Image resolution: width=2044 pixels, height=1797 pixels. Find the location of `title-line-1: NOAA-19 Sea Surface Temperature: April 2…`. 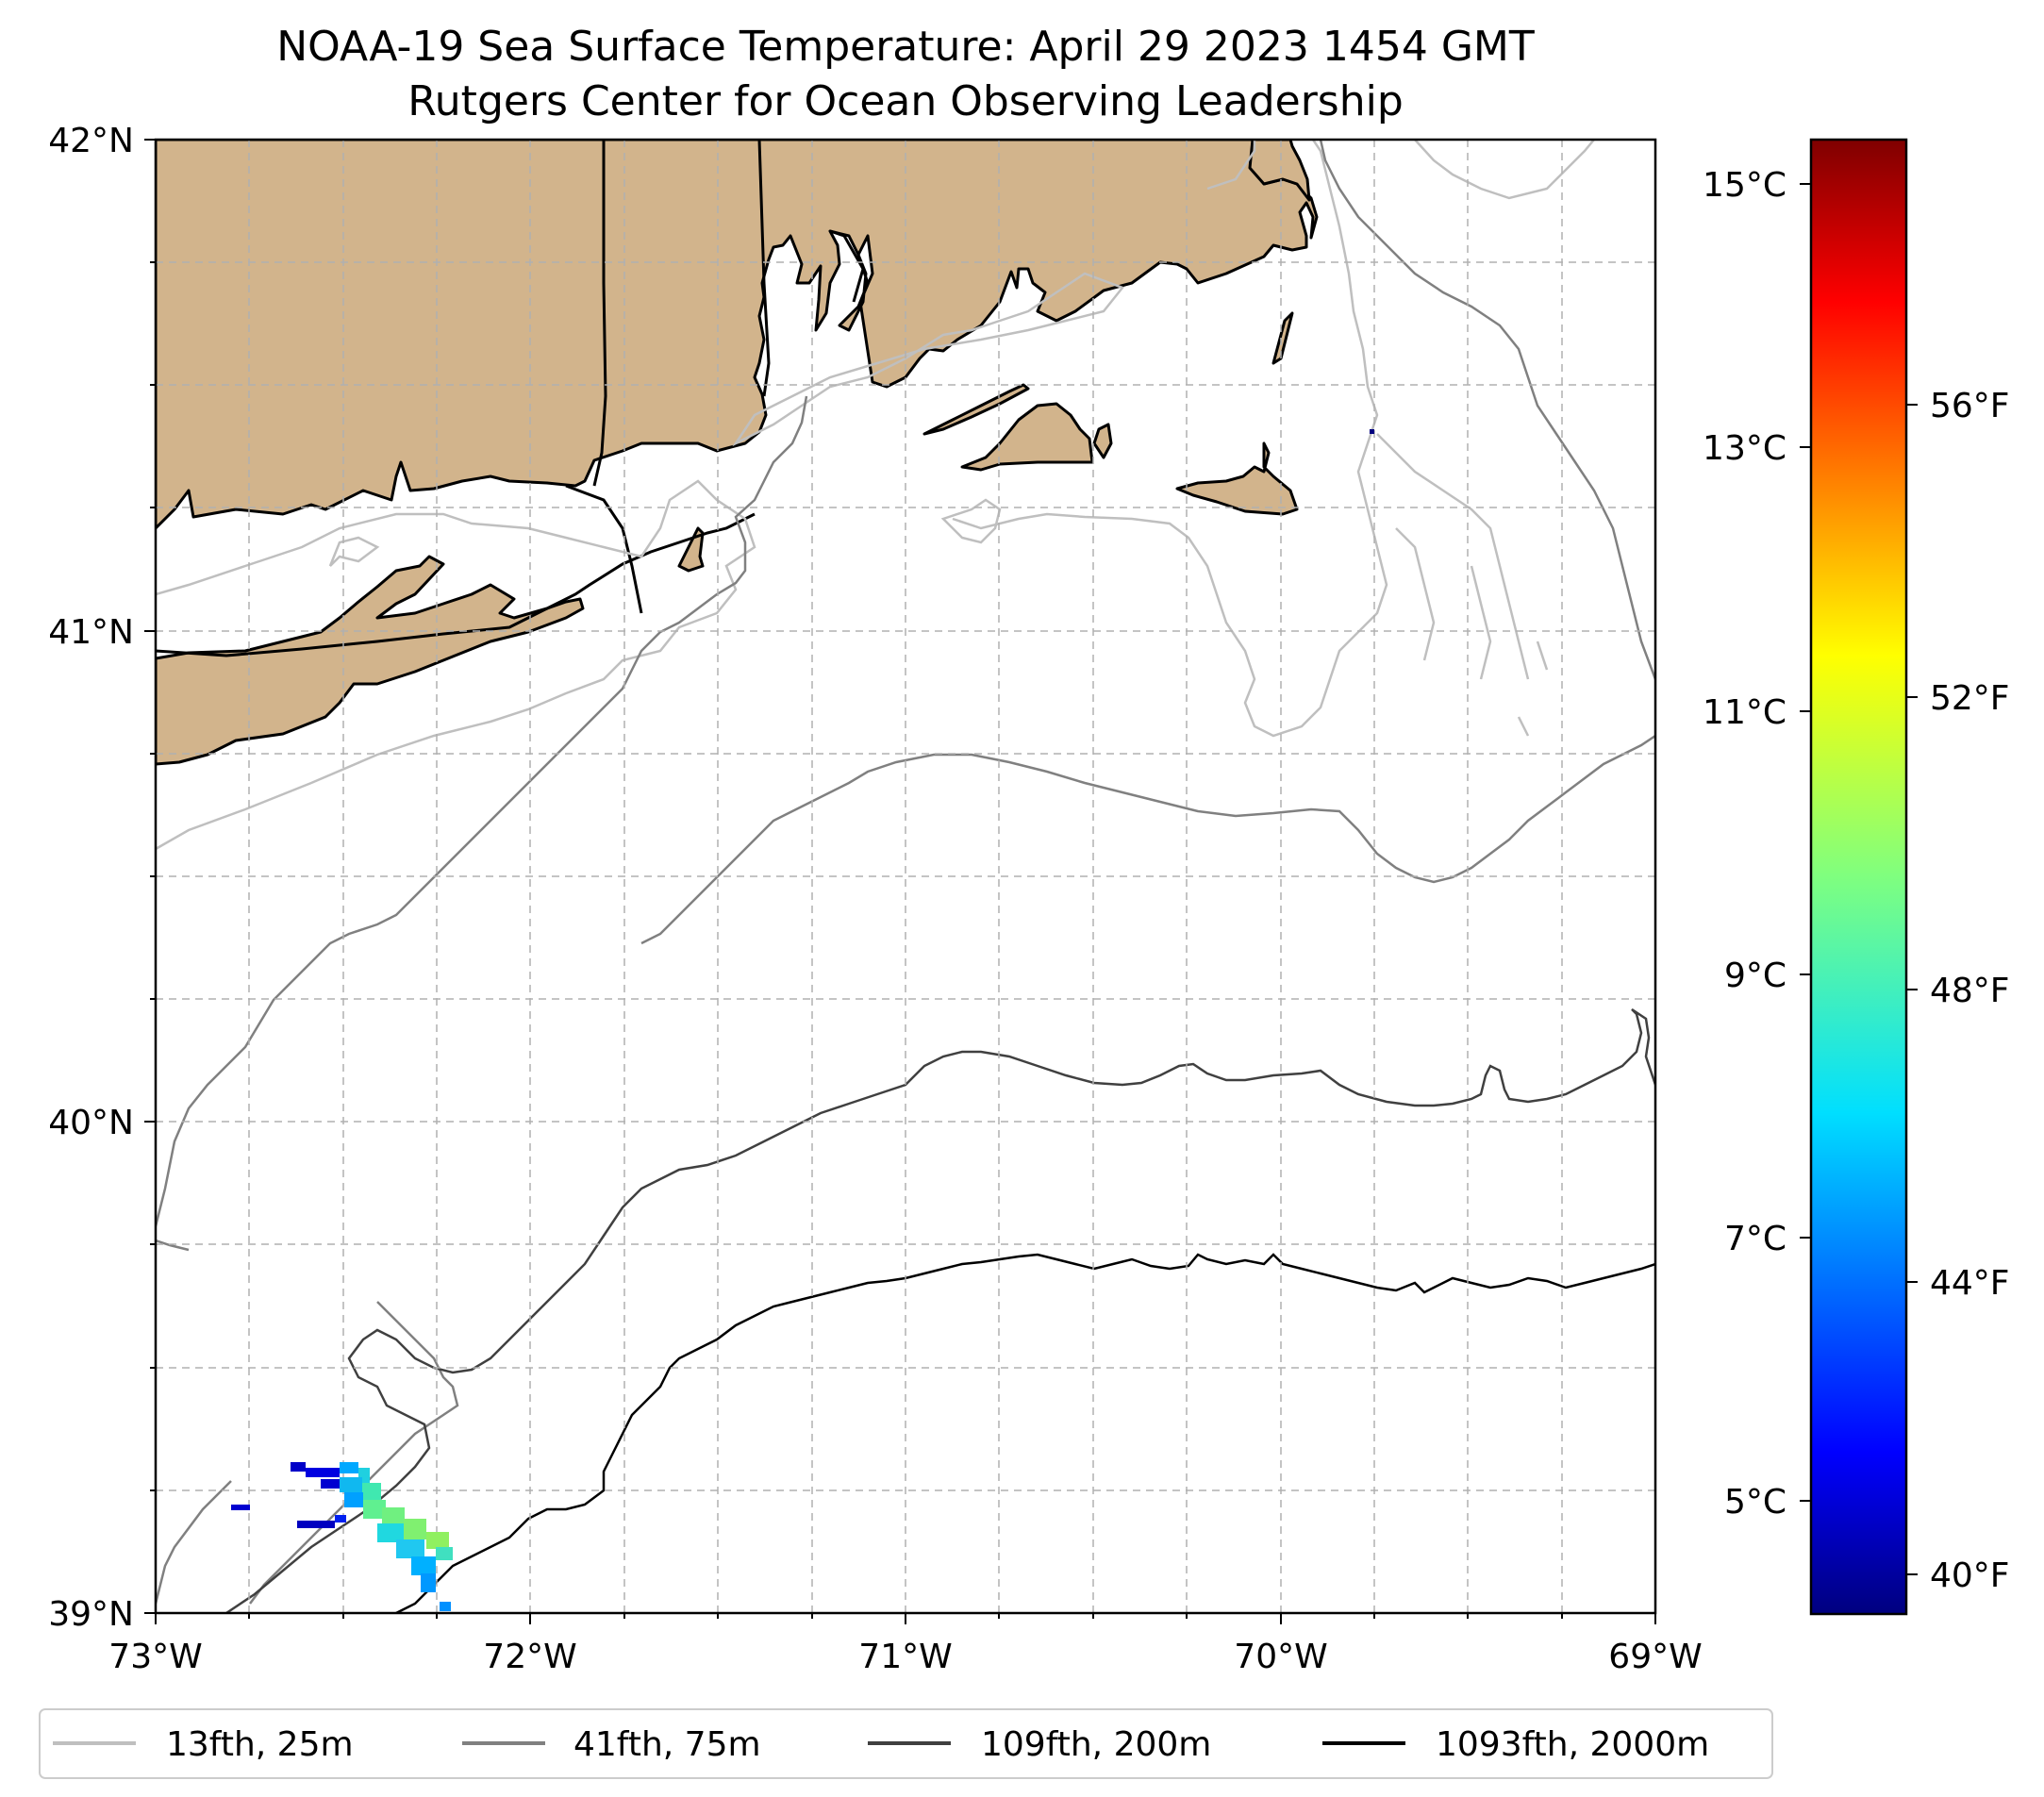

title-line-1: NOAA-19 Sea Surface Temperature: April 2… is located at coordinates (905, 47).